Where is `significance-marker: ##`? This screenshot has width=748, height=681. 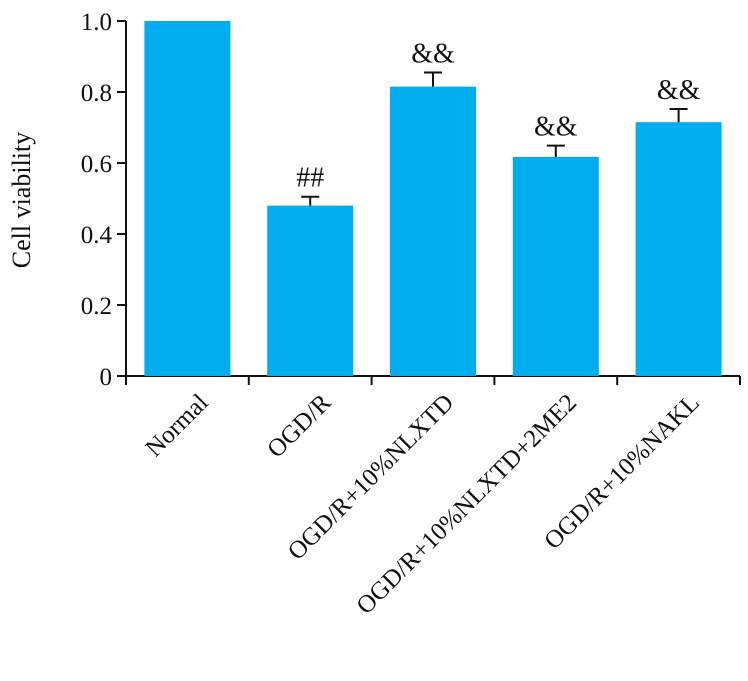
significance-marker: ## is located at coordinates (310, 178).